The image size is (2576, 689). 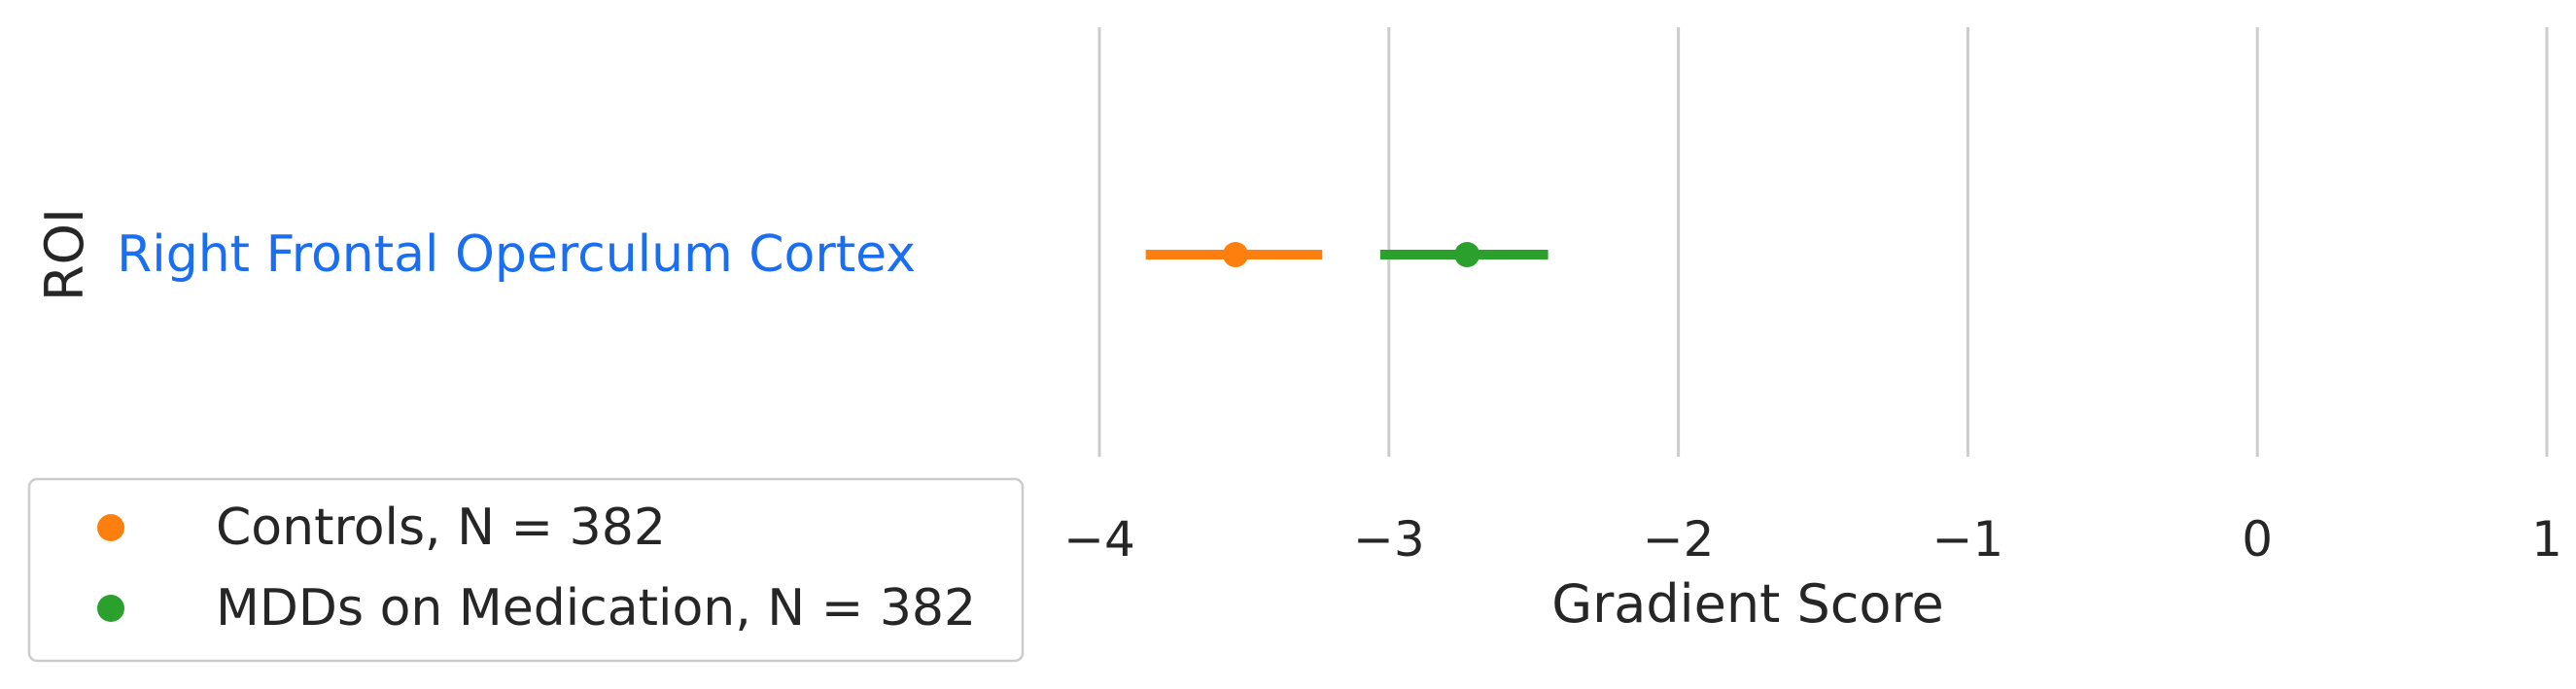 What do you see at coordinates (1812, 539) in the screenshot?
I see `x-tick-labels: −4 −3 −2 −1 0 1` at bounding box center [1812, 539].